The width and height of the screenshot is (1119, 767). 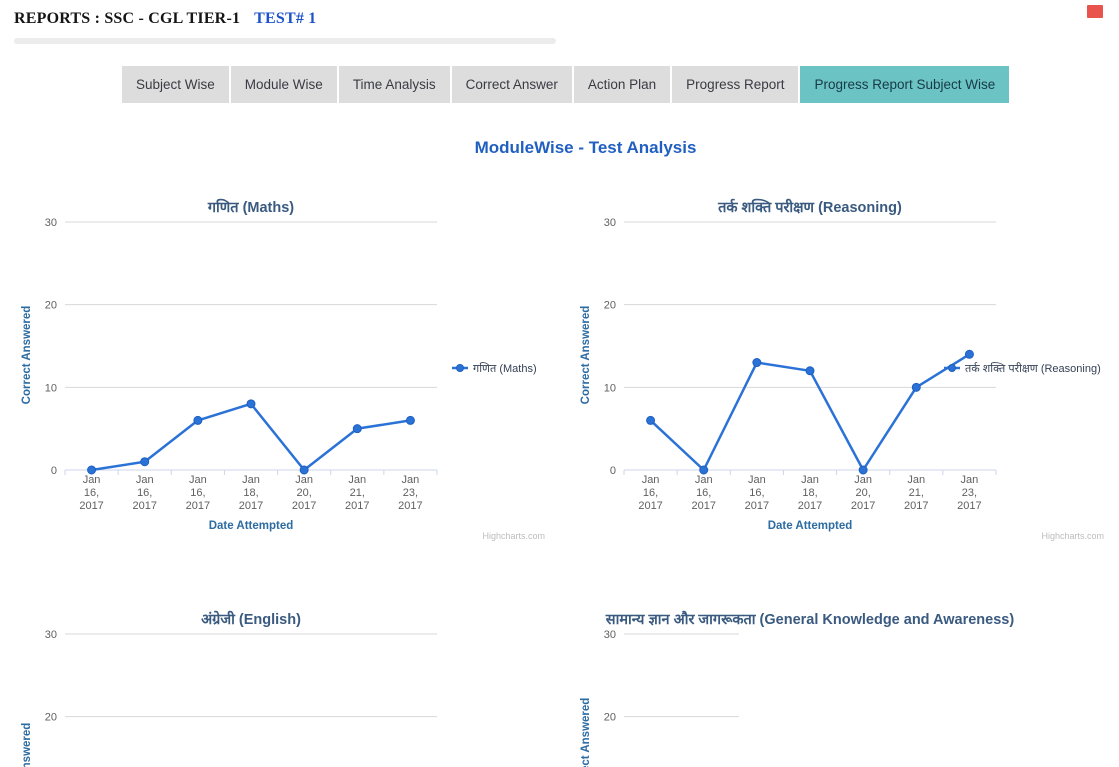 What do you see at coordinates (585, 147) in the screenshot?
I see `main-chart-heading: ModuleWise - Test Analysis` at bounding box center [585, 147].